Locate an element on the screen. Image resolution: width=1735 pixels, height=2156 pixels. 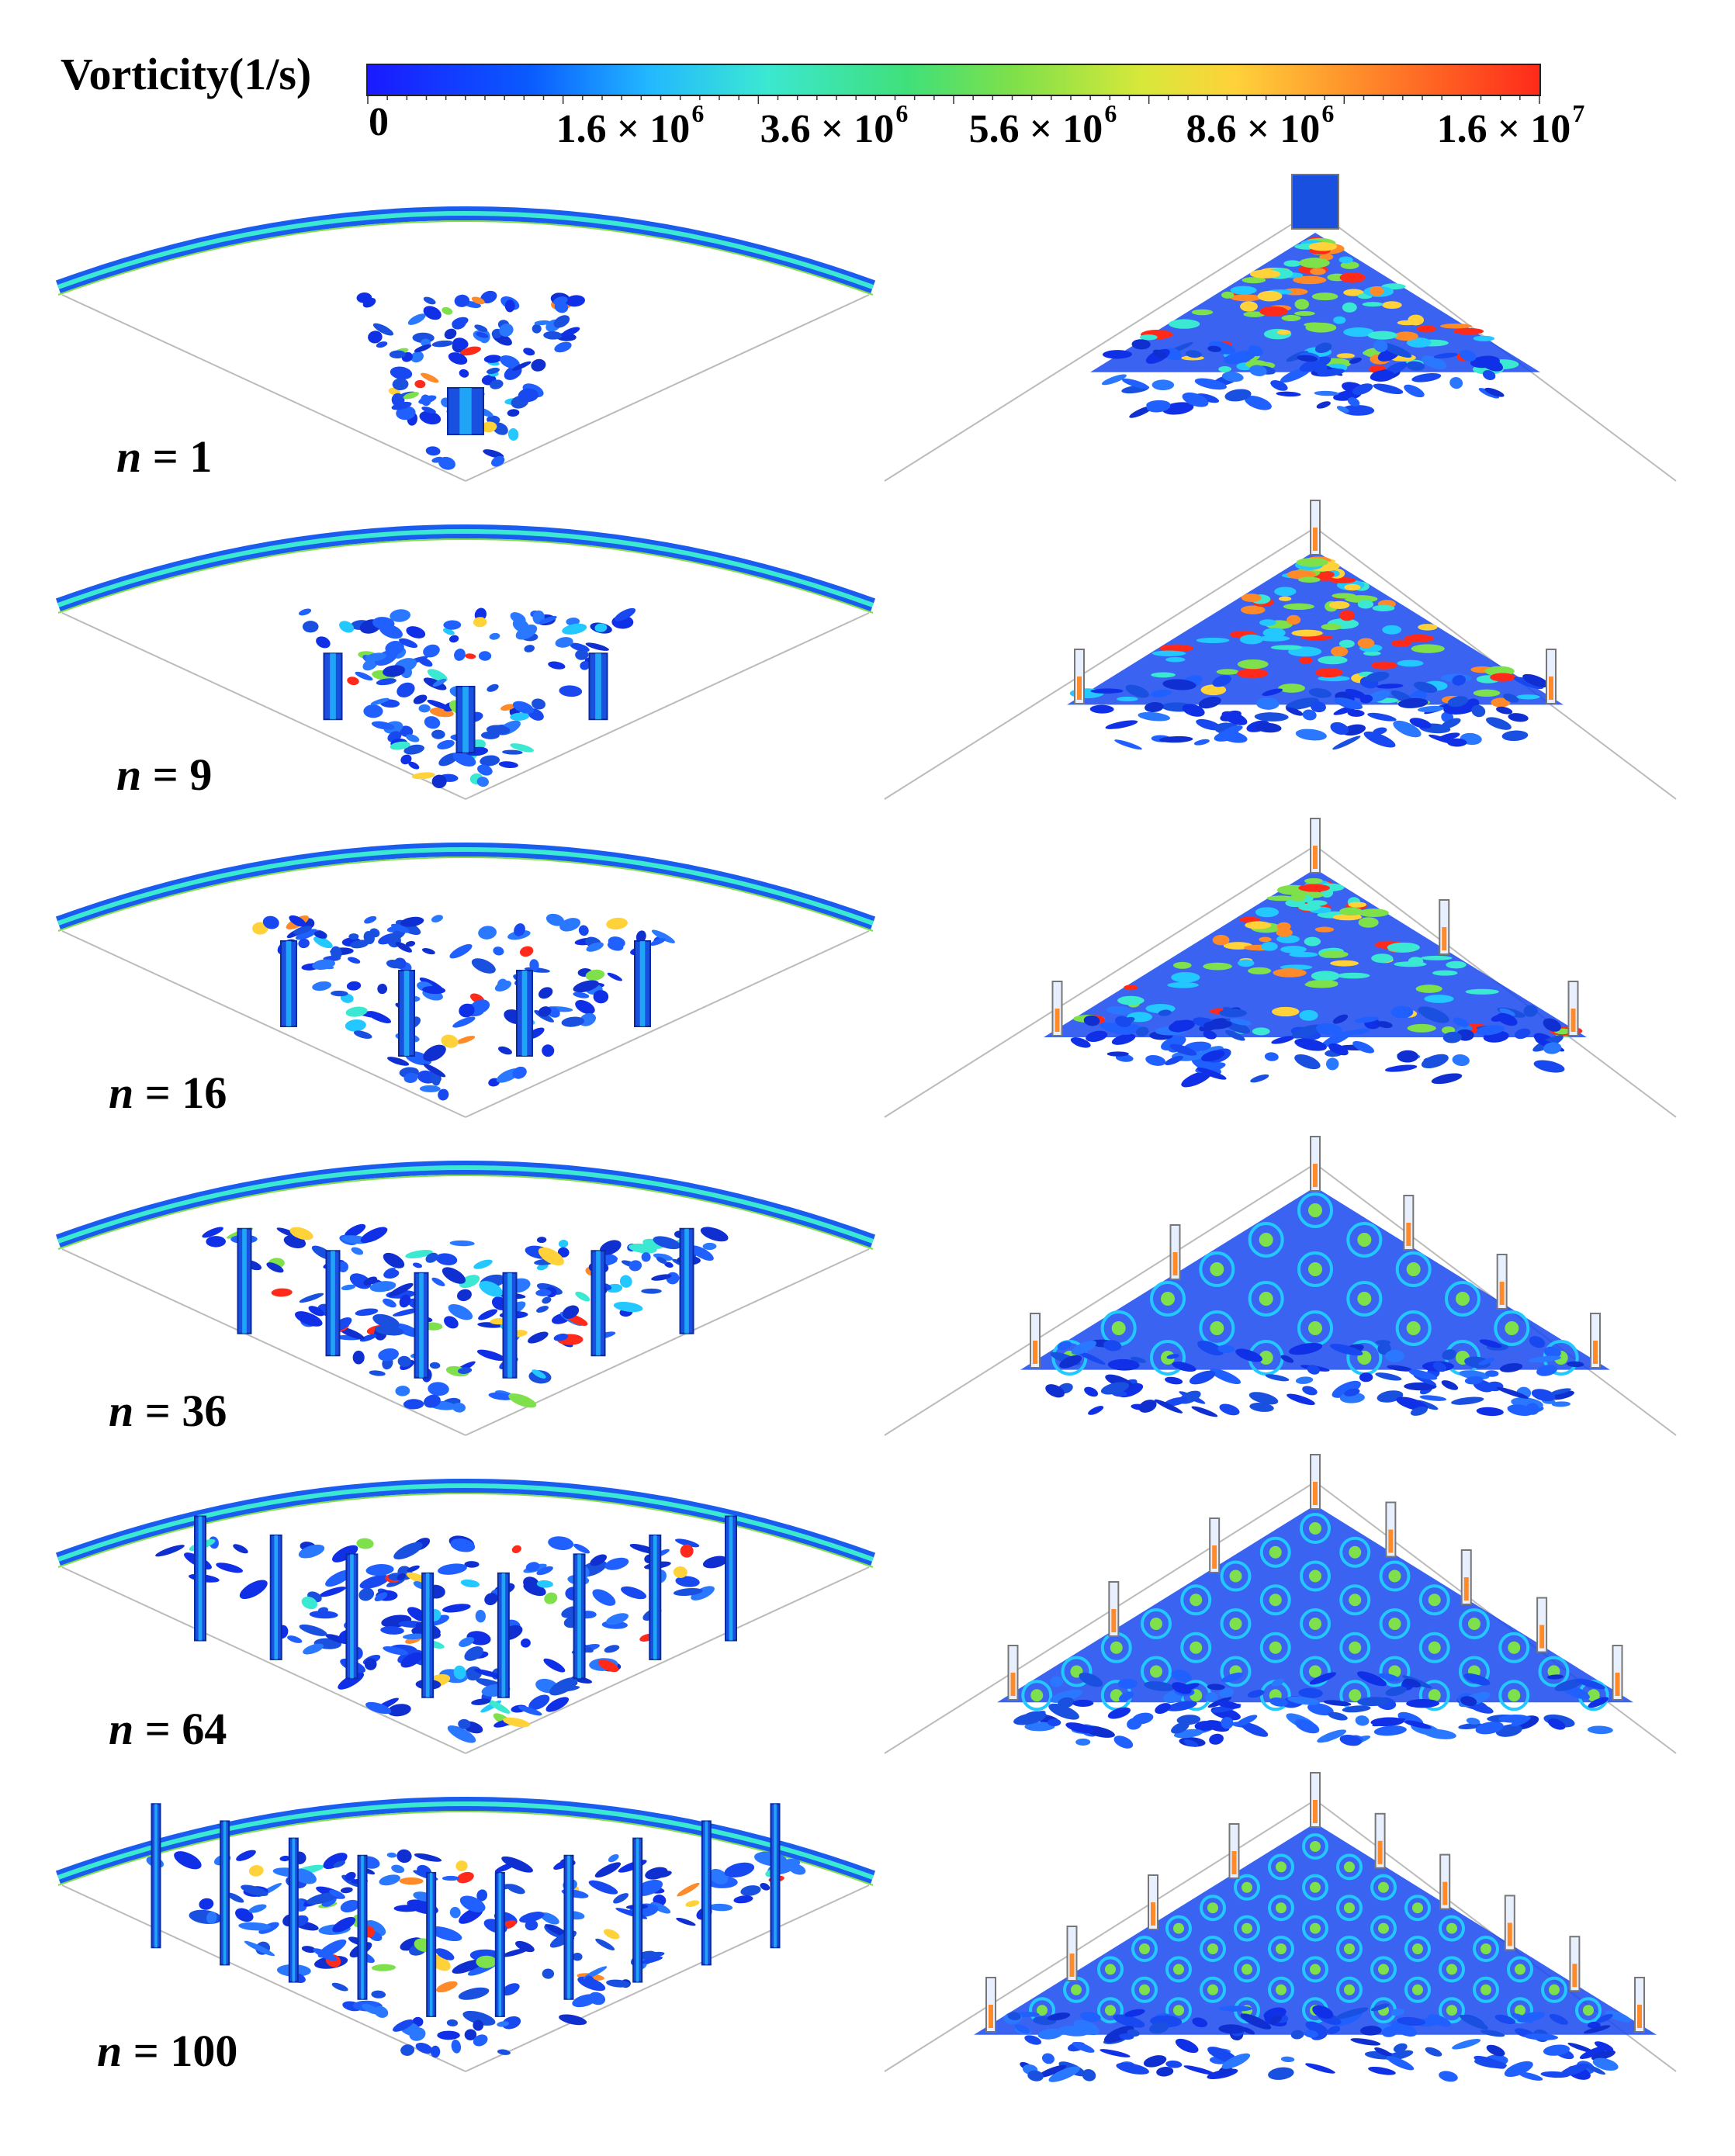
inlet-arc-edge is located at coordinates (465, 258).